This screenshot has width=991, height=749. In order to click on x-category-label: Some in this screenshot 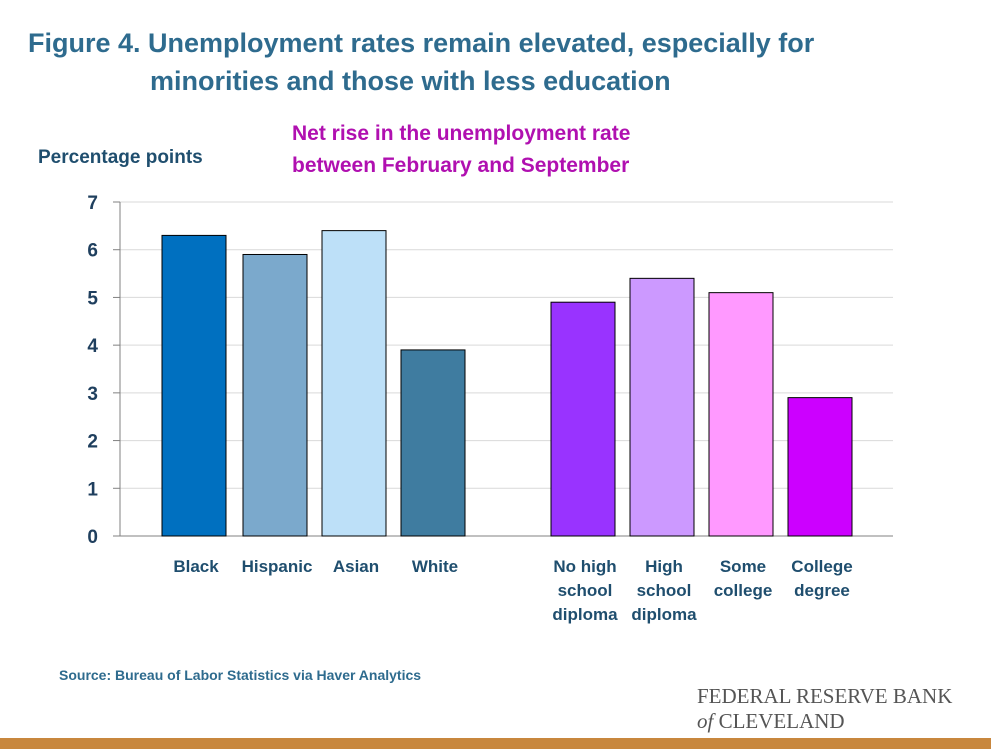, I will do `click(743, 566)`.